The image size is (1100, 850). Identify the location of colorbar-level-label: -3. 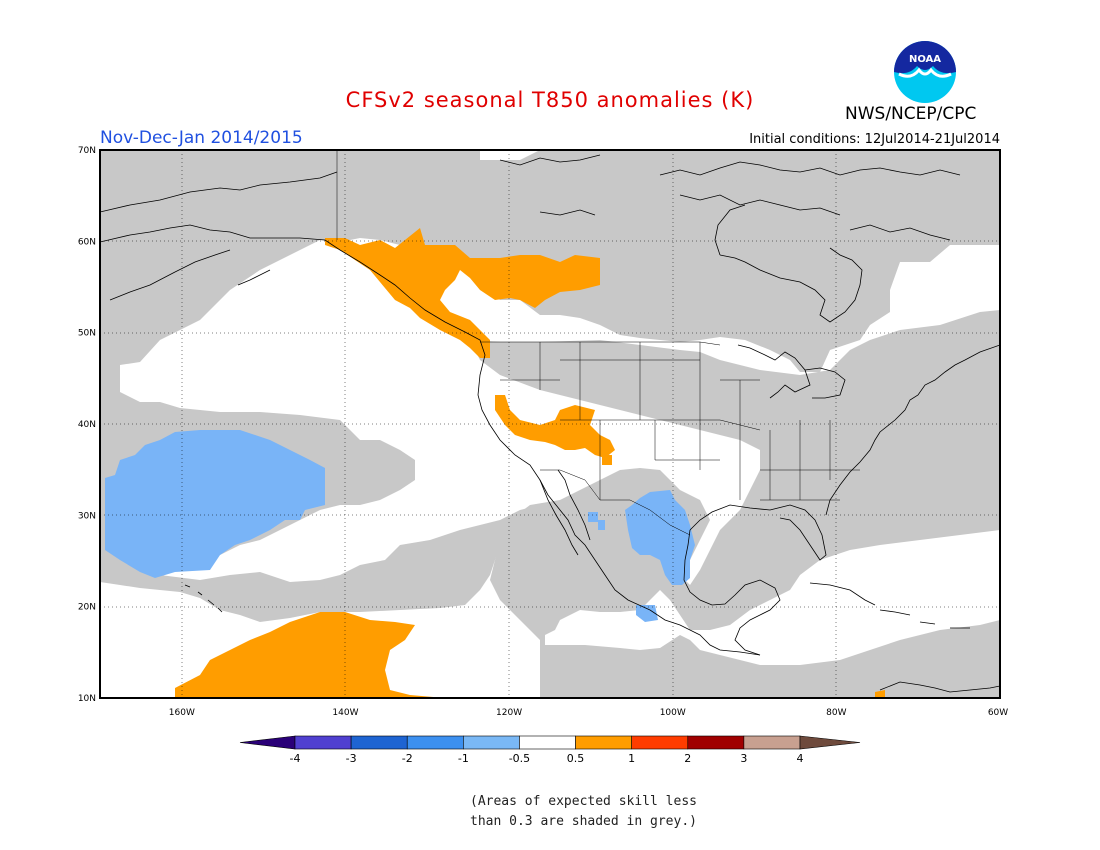
(351, 758).